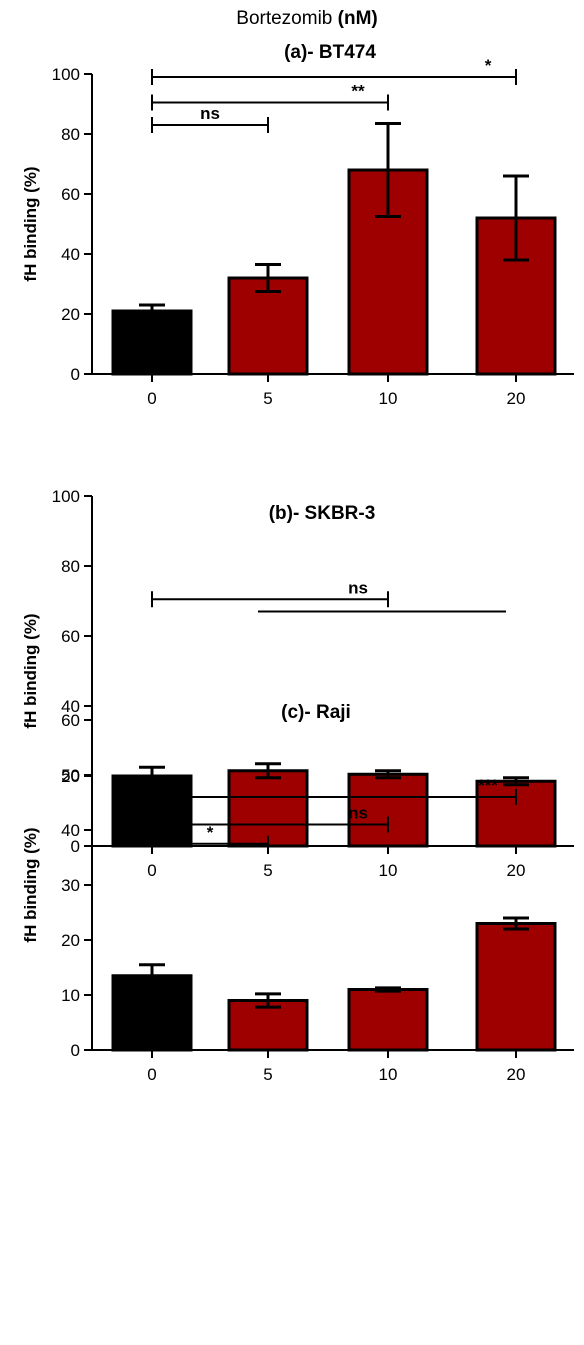 This screenshot has height=1345, width=584. I want to click on figure-header: Bortezomib (nM), so click(292, 19).